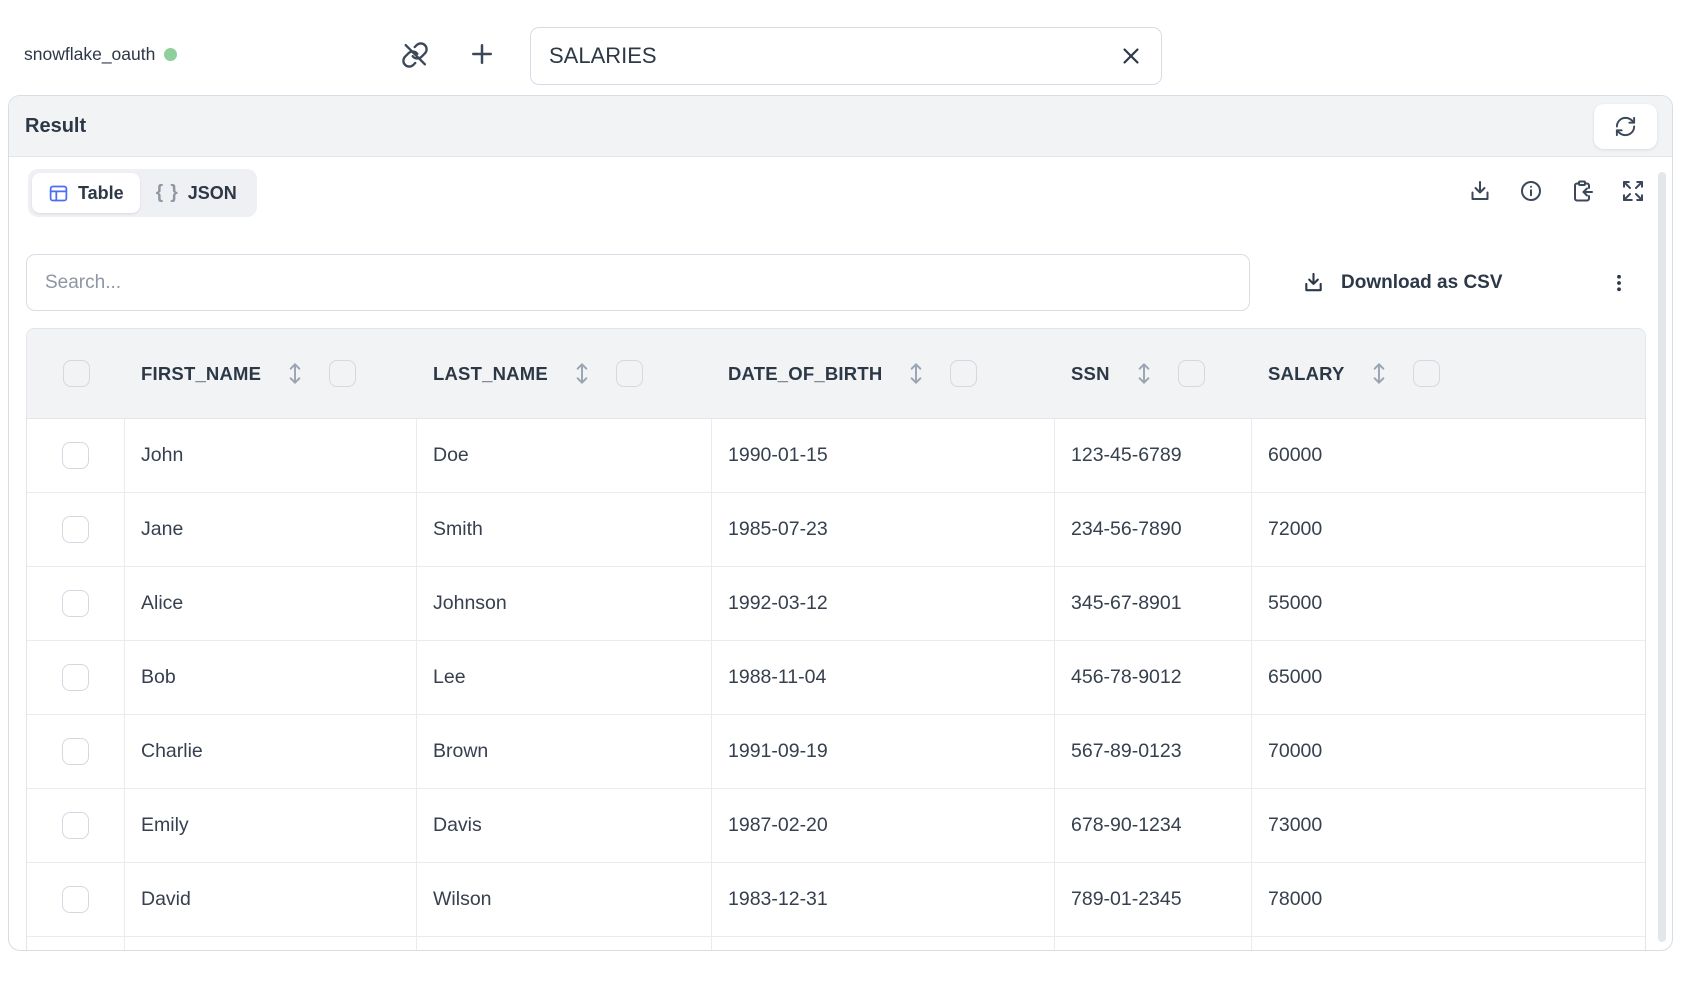 This screenshot has height=986, width=1682. I want to click on refresh-button, so click(1625, 126).